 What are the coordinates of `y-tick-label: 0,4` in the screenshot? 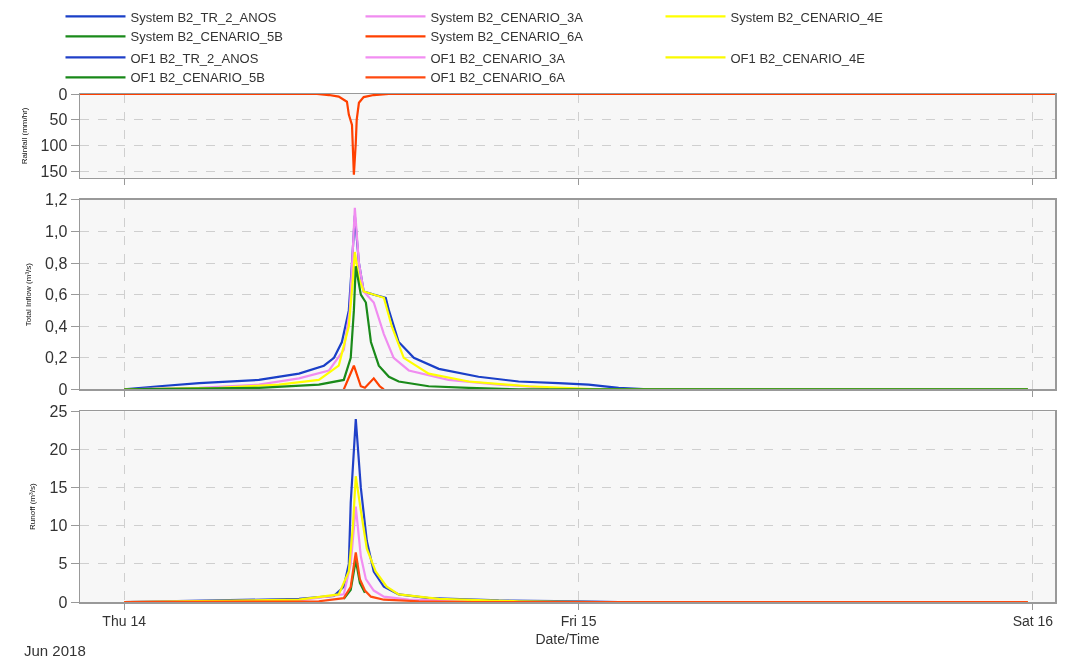 It's located at (56, 326).